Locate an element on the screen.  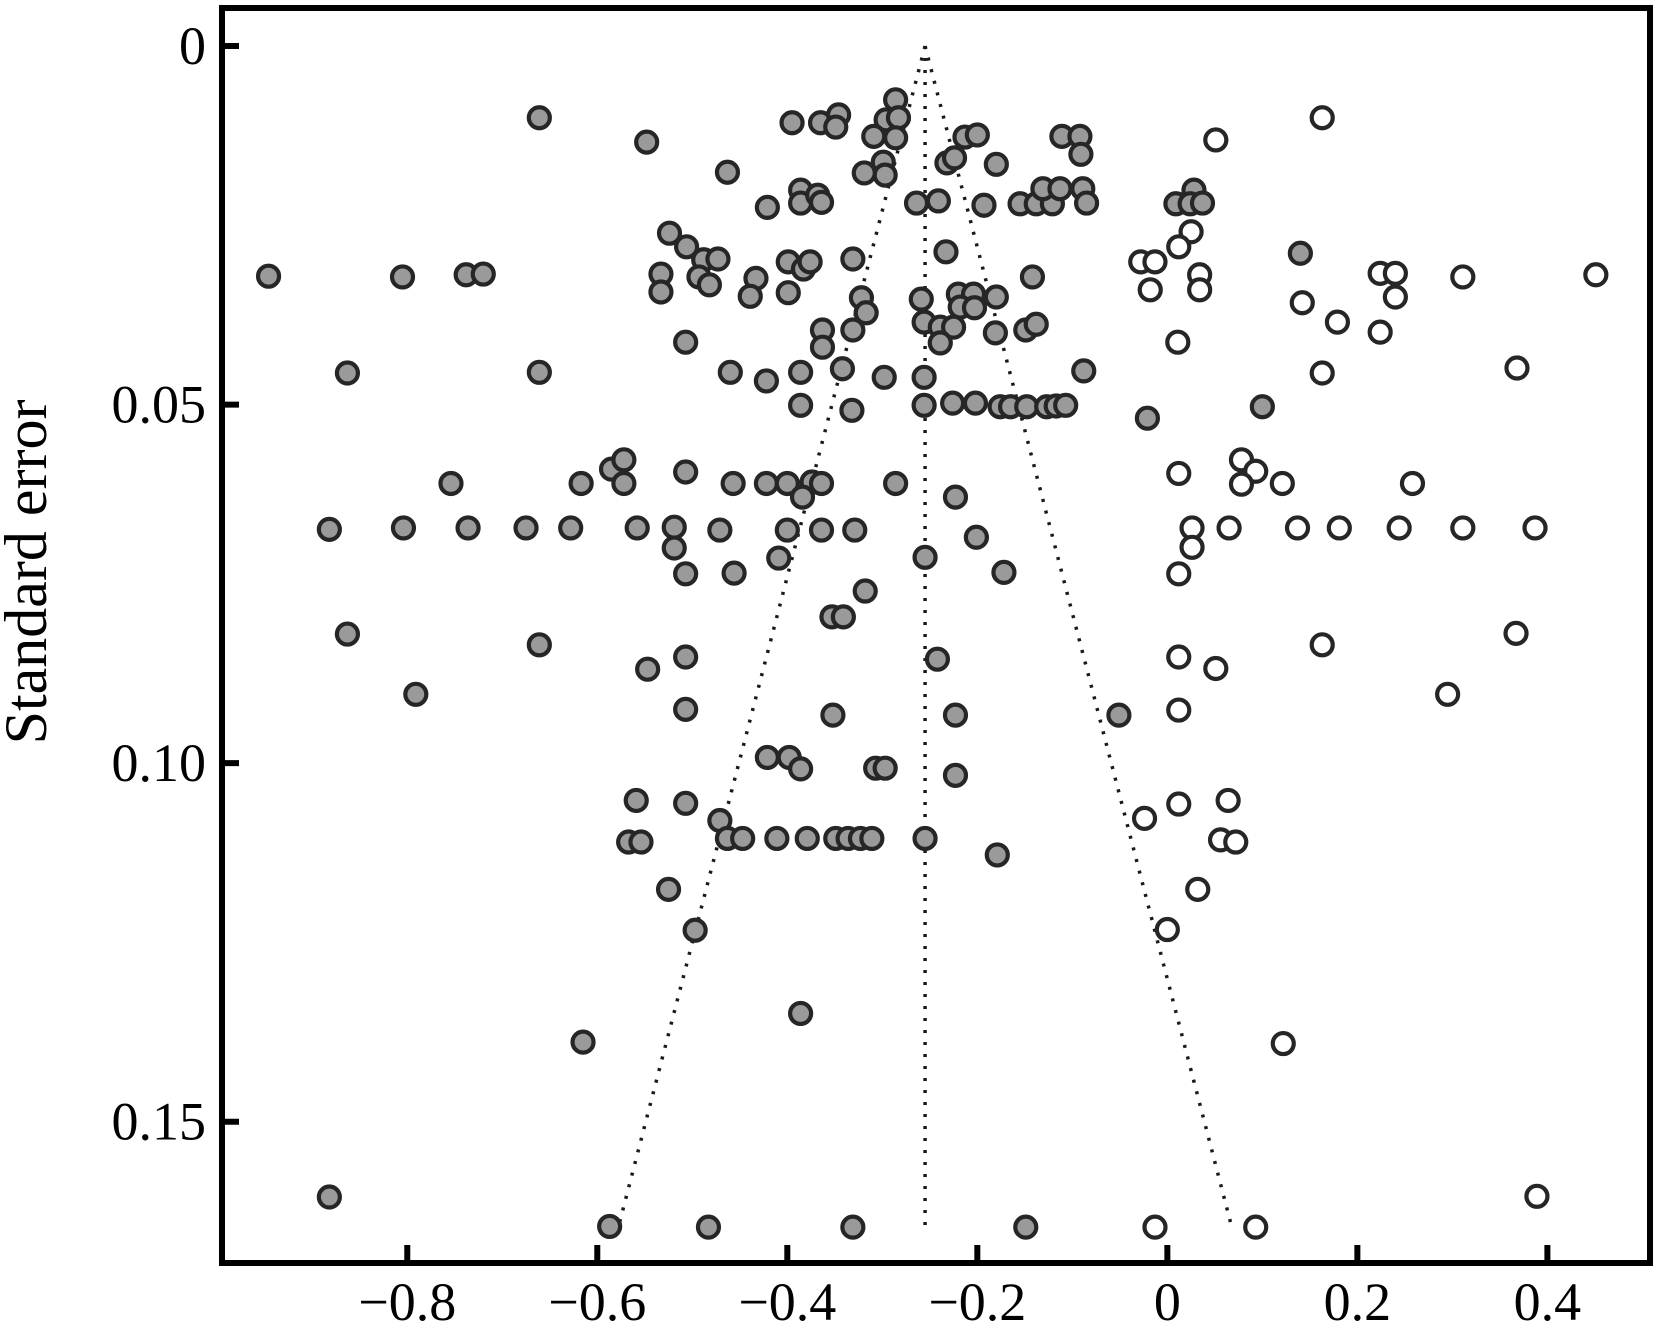
x-tick-label: −0.2 is located at coordinates (977, 1302).